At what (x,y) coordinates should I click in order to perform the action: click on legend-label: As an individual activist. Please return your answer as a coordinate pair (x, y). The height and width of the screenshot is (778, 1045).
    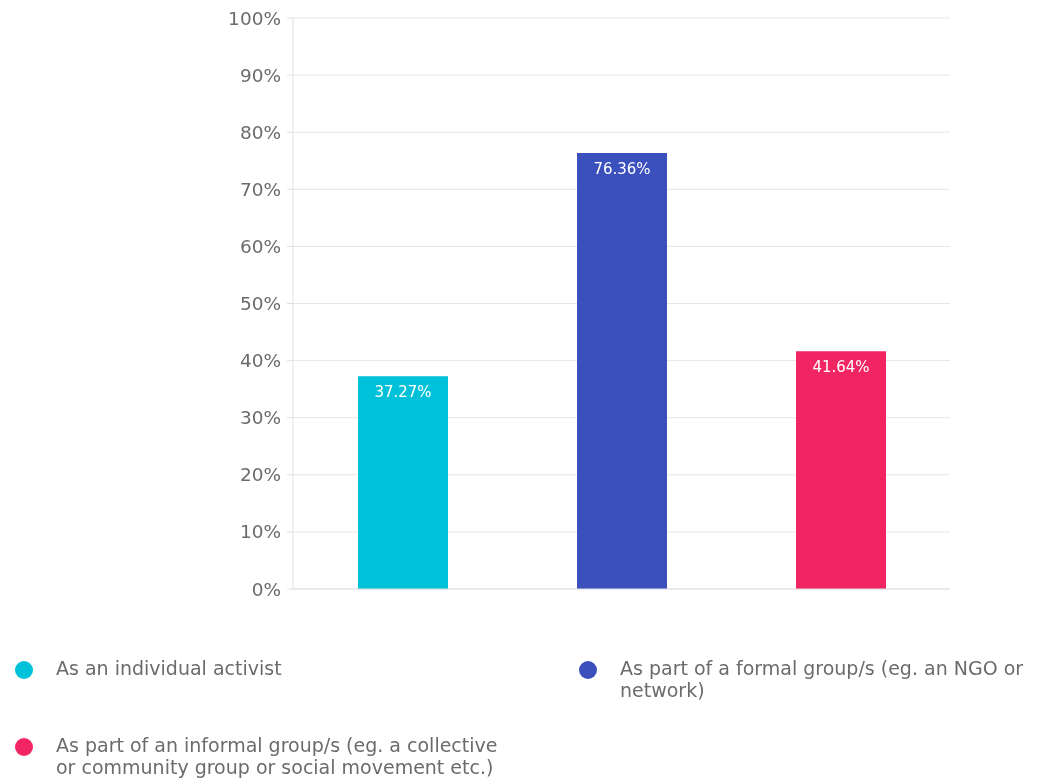
    Looking at the image, I should click on (169, 668).